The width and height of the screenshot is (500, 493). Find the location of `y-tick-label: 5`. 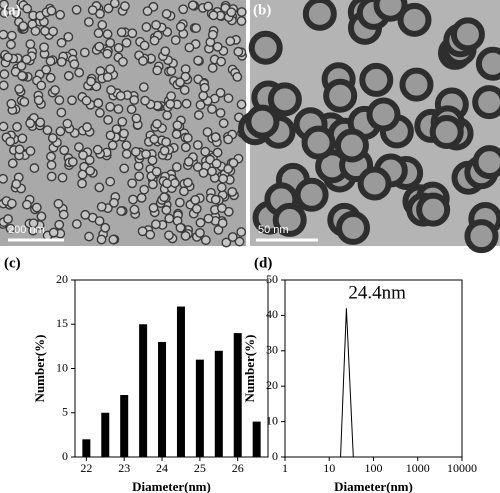

y-tick-label: 5 is located at coordinates (65, 412).